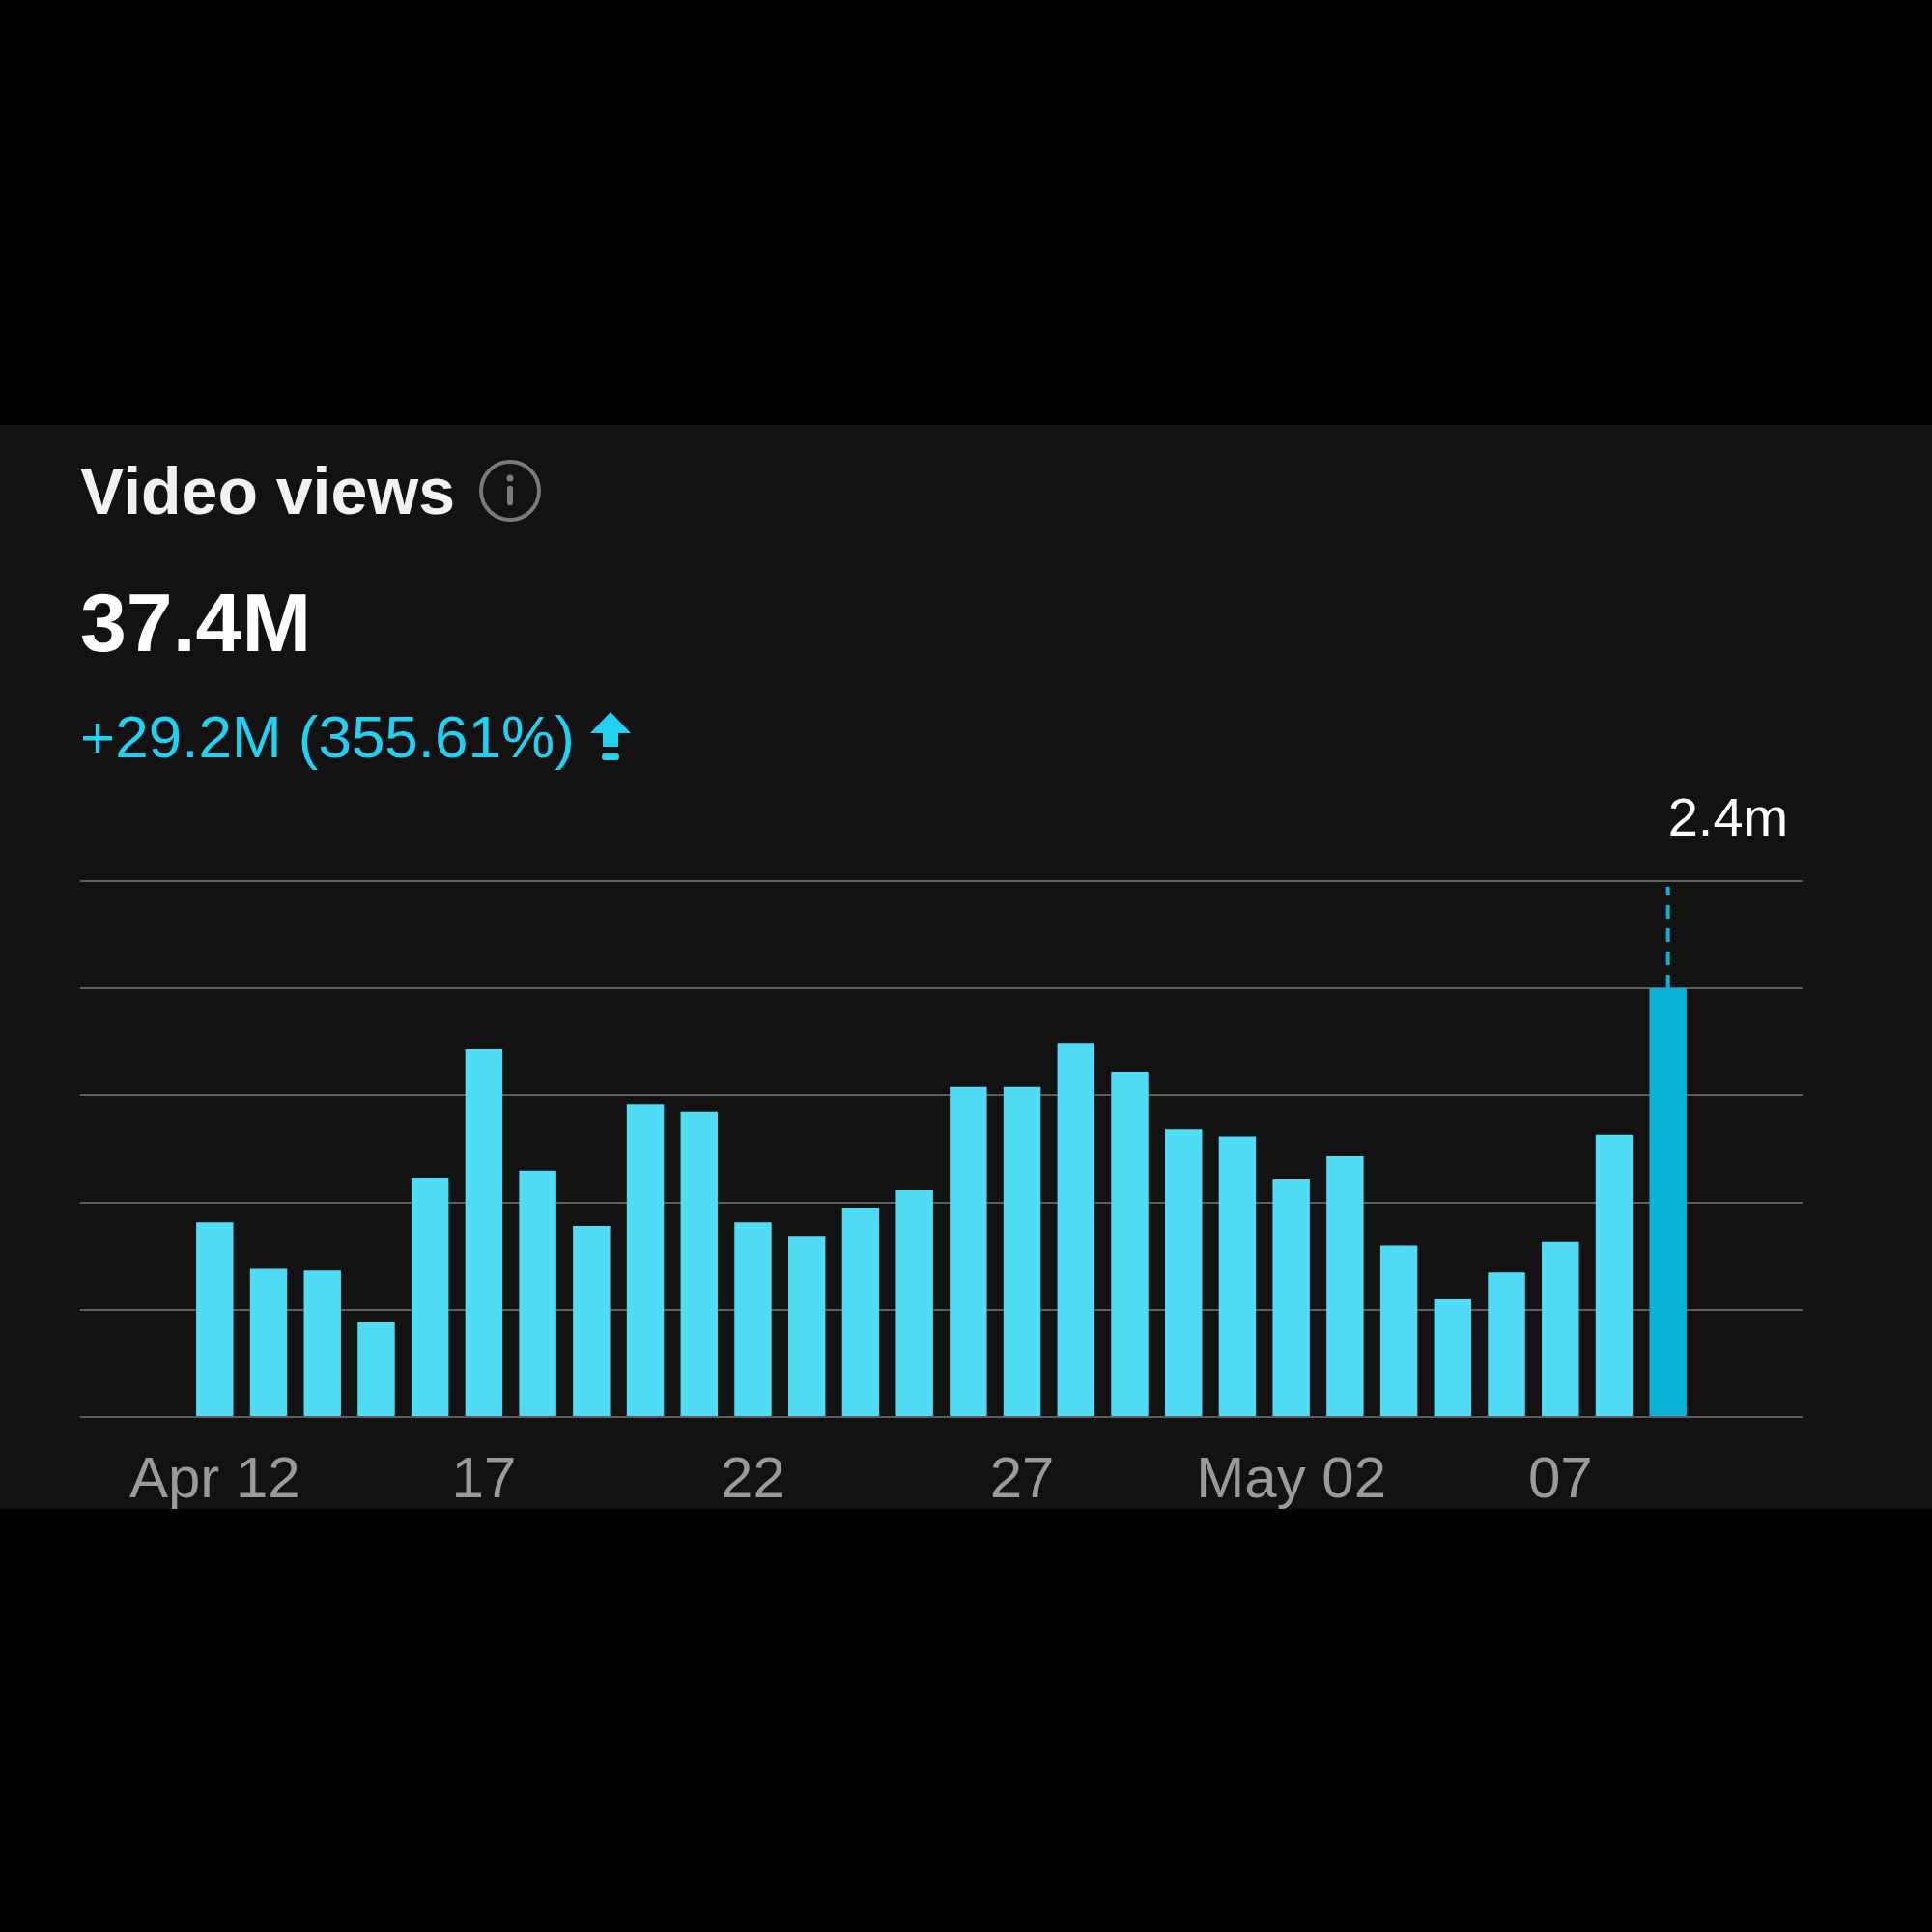  I want to click on x-tick-label: Apr 12, so click(214, 1477).